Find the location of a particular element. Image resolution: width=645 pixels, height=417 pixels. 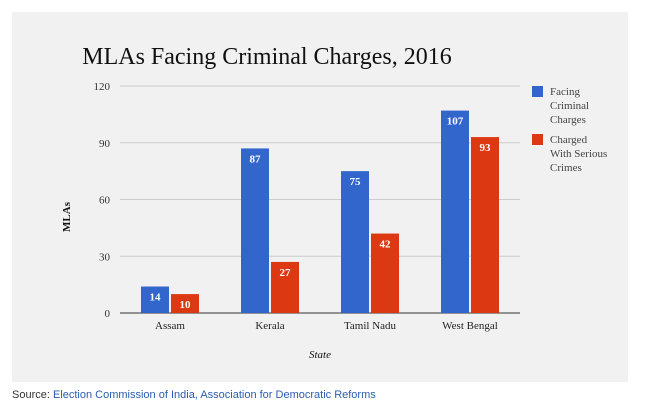

bar-data-label: 10 is located at coordinates (186, 305).